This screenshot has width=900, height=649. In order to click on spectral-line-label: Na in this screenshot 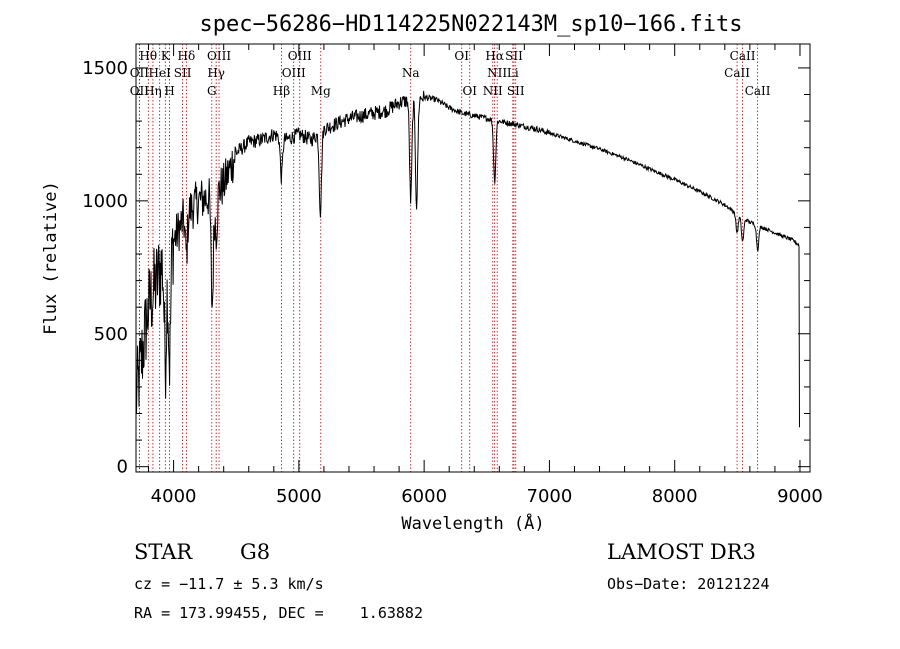, I will do `click(411, 73)`.